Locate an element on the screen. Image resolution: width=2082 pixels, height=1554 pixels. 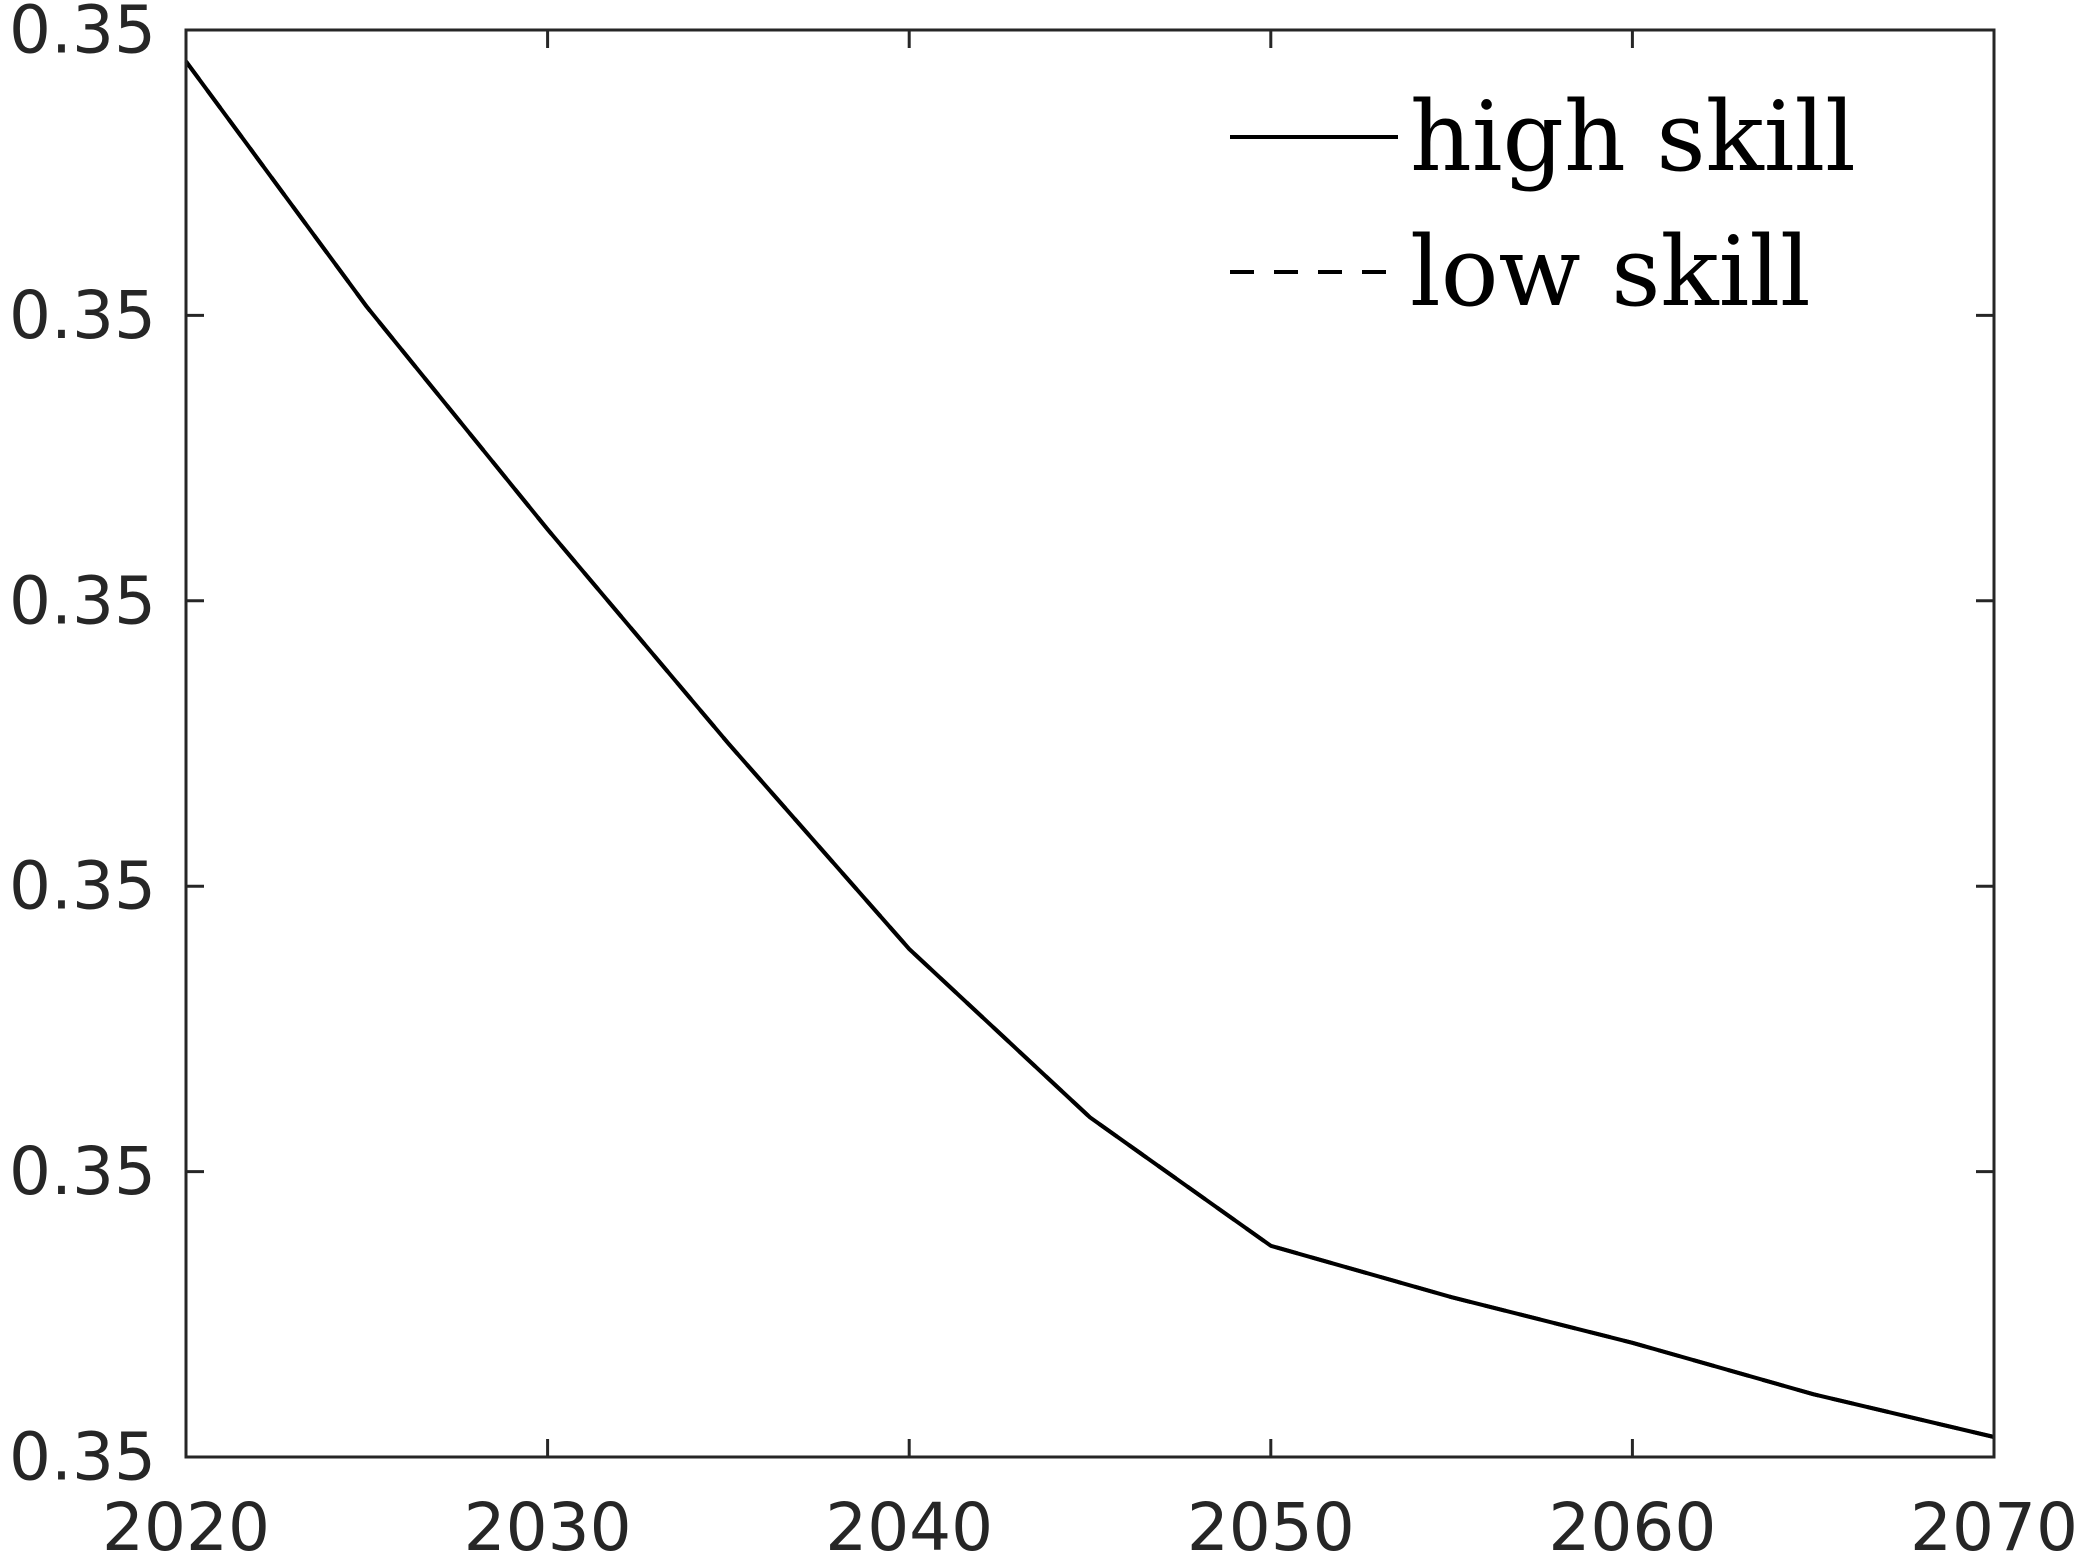
legend-label: high skill is located at coordinates (1633, 137).